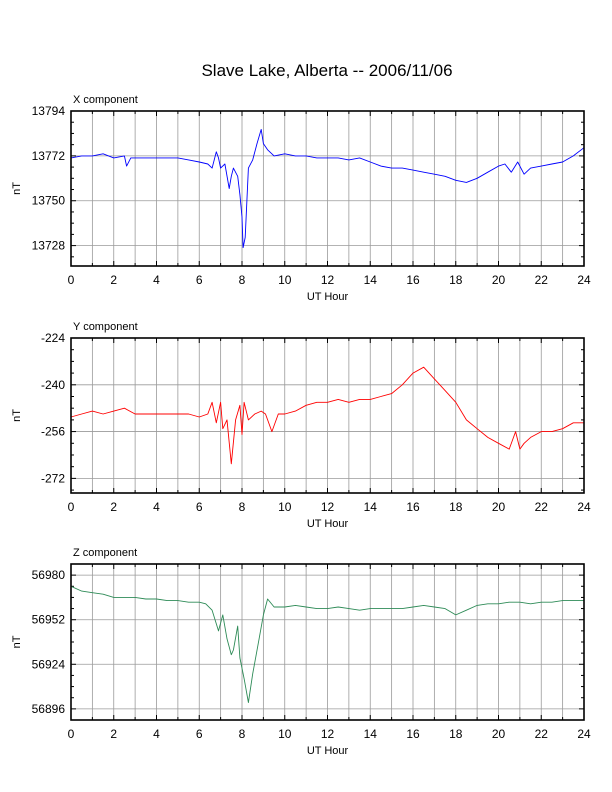 The width and height of the screenshot is (612, 792). Describe the element at coordinates (105, 327) in the screenshot. I see `panel-label: Y component` at that location.